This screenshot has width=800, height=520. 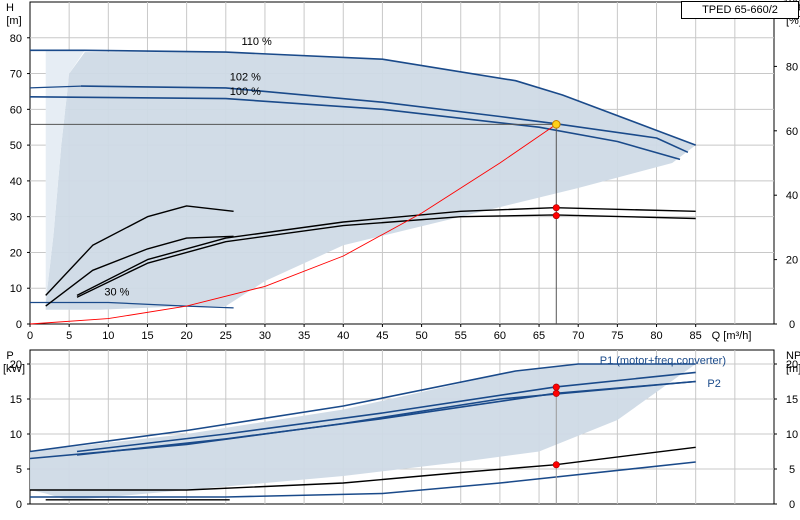 What do you see at coordinates (147, 336) in the screenshot?
I see `x-tick-label: 15` at bounding box center [147, 336].